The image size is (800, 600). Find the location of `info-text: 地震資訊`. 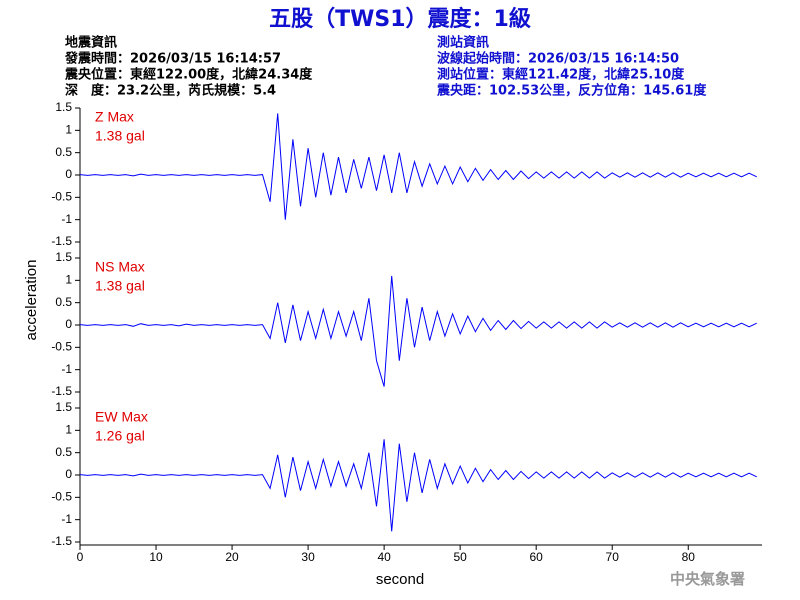

info-text: 地震資訊 is located at coordinates (91, 43).